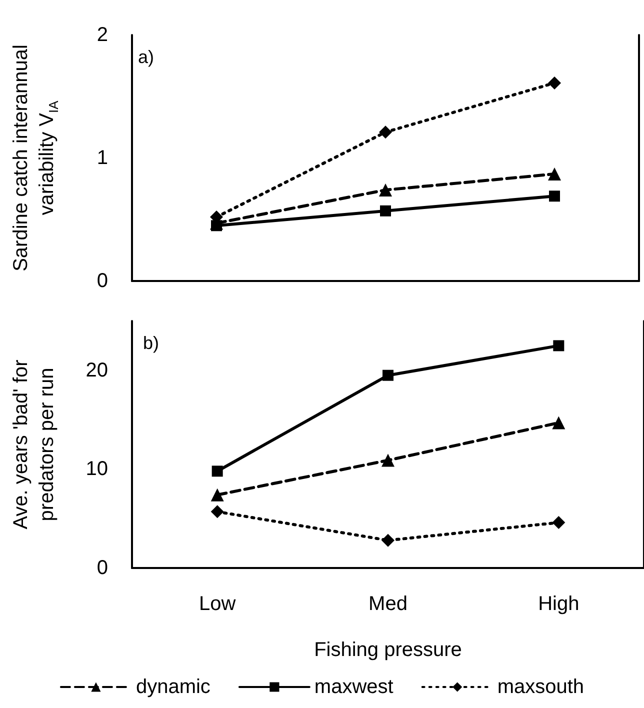  Describe the element at coordinates (388, 604) in the screenshot. I see `x-tick-label: Med` at that location.